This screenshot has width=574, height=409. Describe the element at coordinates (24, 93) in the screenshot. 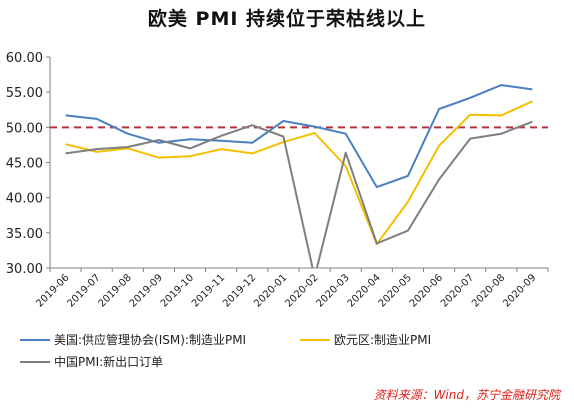

I see `y-tick-label: 55.00` at that location.